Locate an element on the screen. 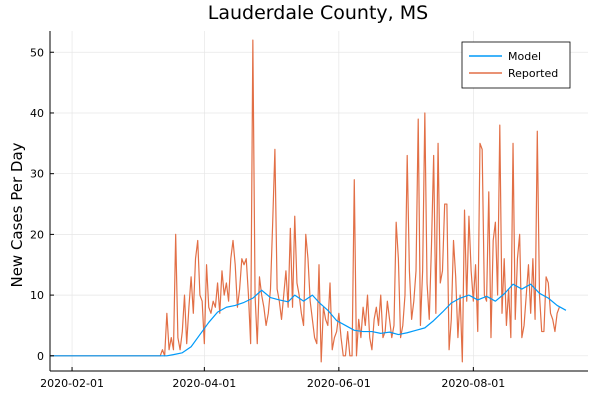 This screenshot has height=400, width=600. y-tick-label: 40 is located at coordinates (37, 113).